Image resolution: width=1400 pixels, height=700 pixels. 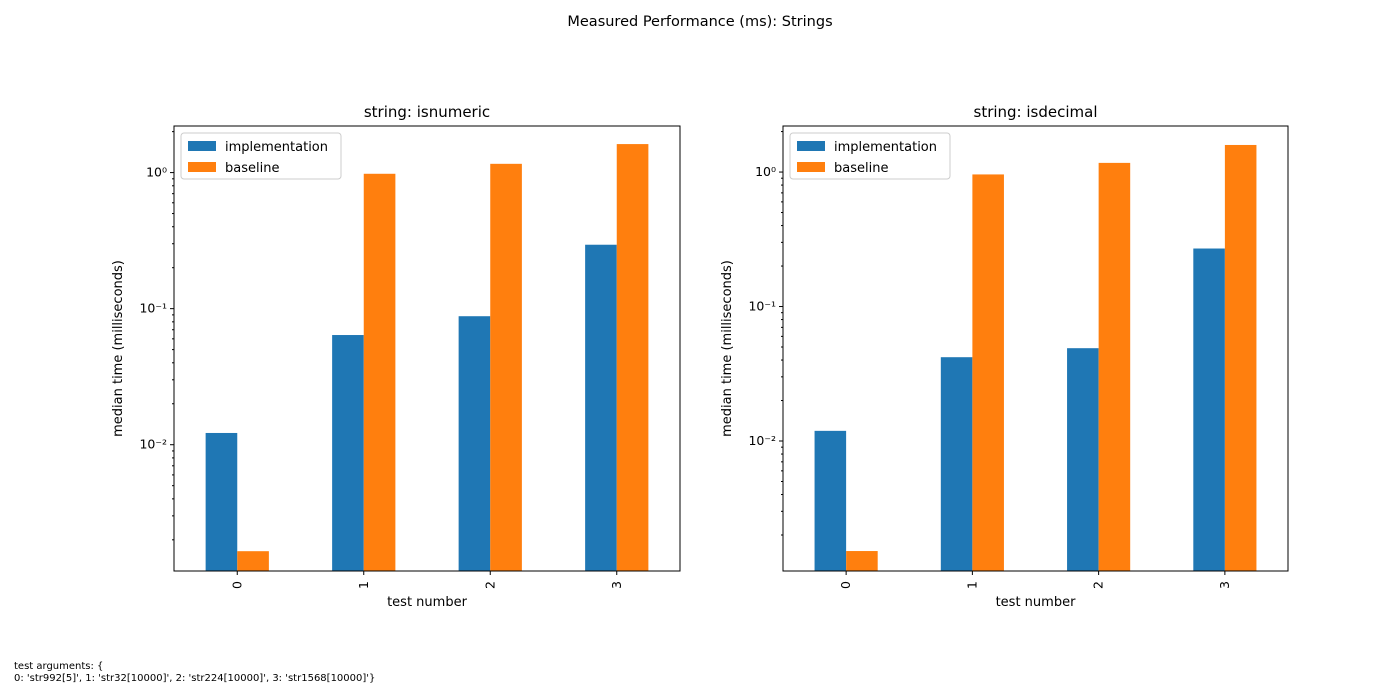 What do you see at coordinates (699, 22) in the screenshot?
I see `figure-suptitle: Measured Performance (ms): Strings` at bounding box center [699, 22].